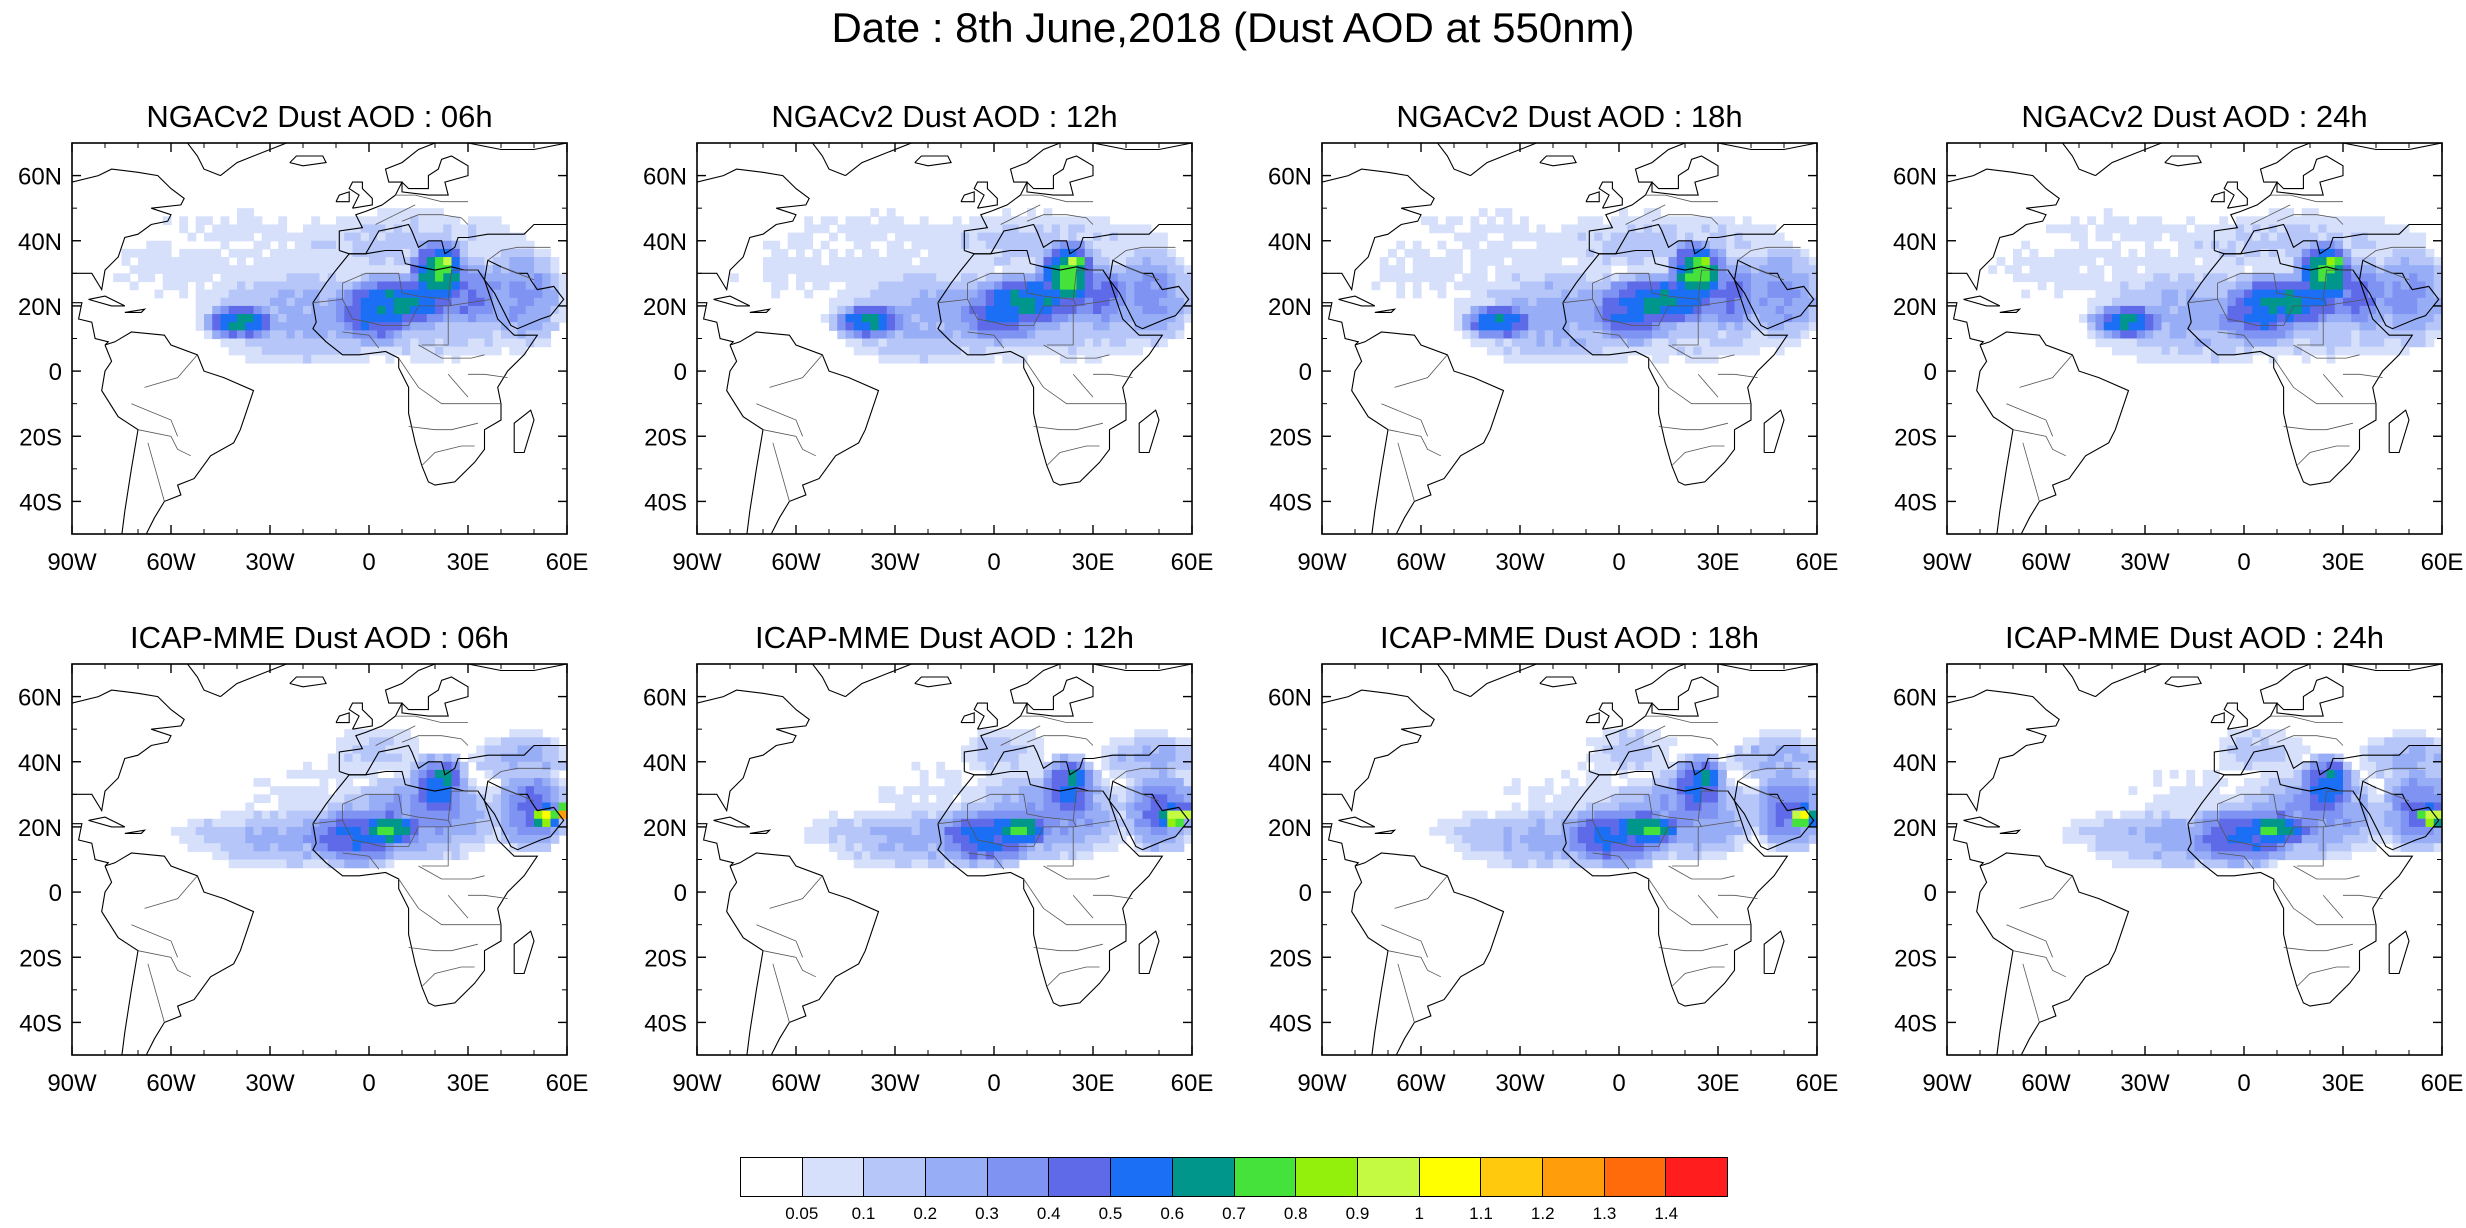  Describe the element at coordinates (319, 637) in the screenshot. I see `panel-title: ICAP-MME Dust AOD : 06h` at that location.